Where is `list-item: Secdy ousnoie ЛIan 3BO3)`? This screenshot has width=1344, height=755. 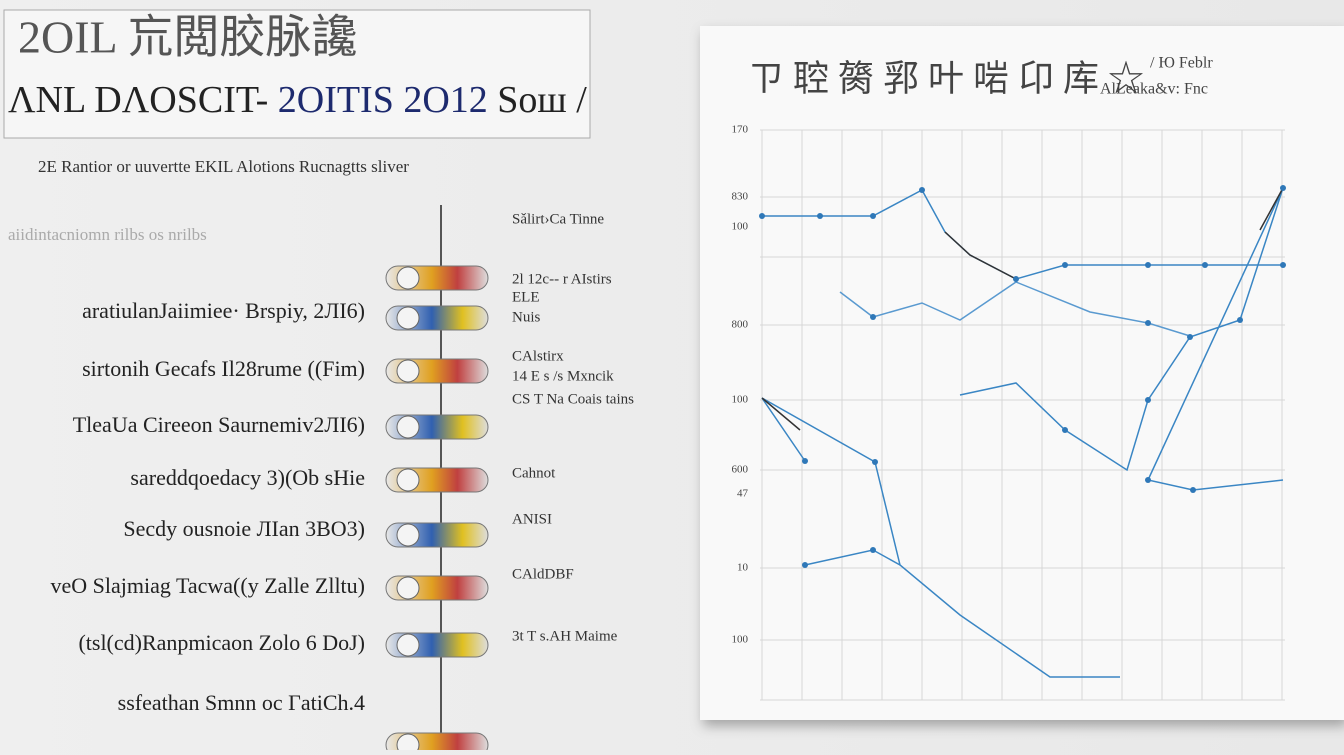
list-item: Secdy ousnoie ЛIan 3BO3) is located at coordinates (244, 528).